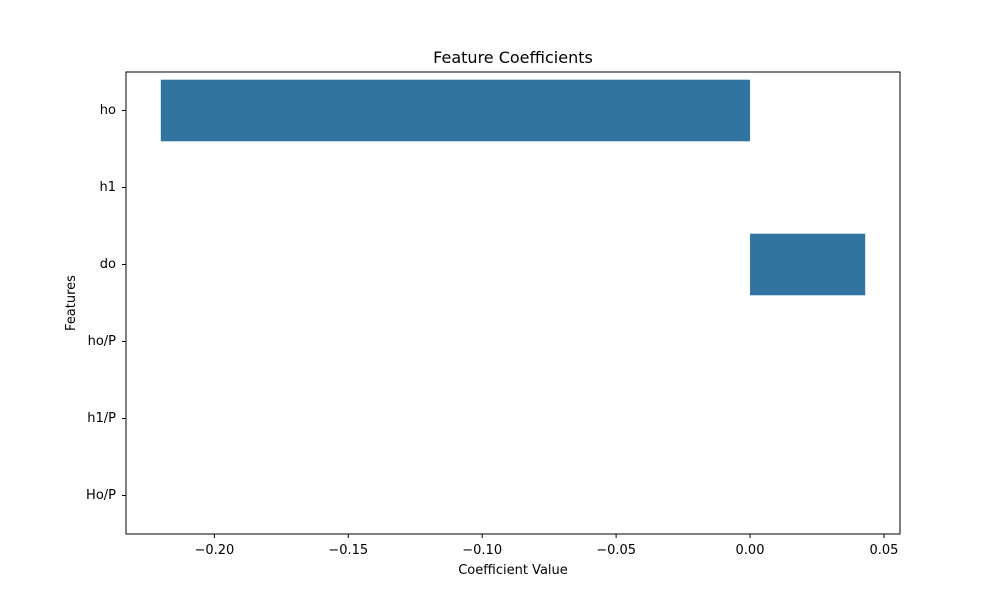 The height and width of the screenshot is (600, 1000). I want to click on y-tick-label: do, so click(108, 264).